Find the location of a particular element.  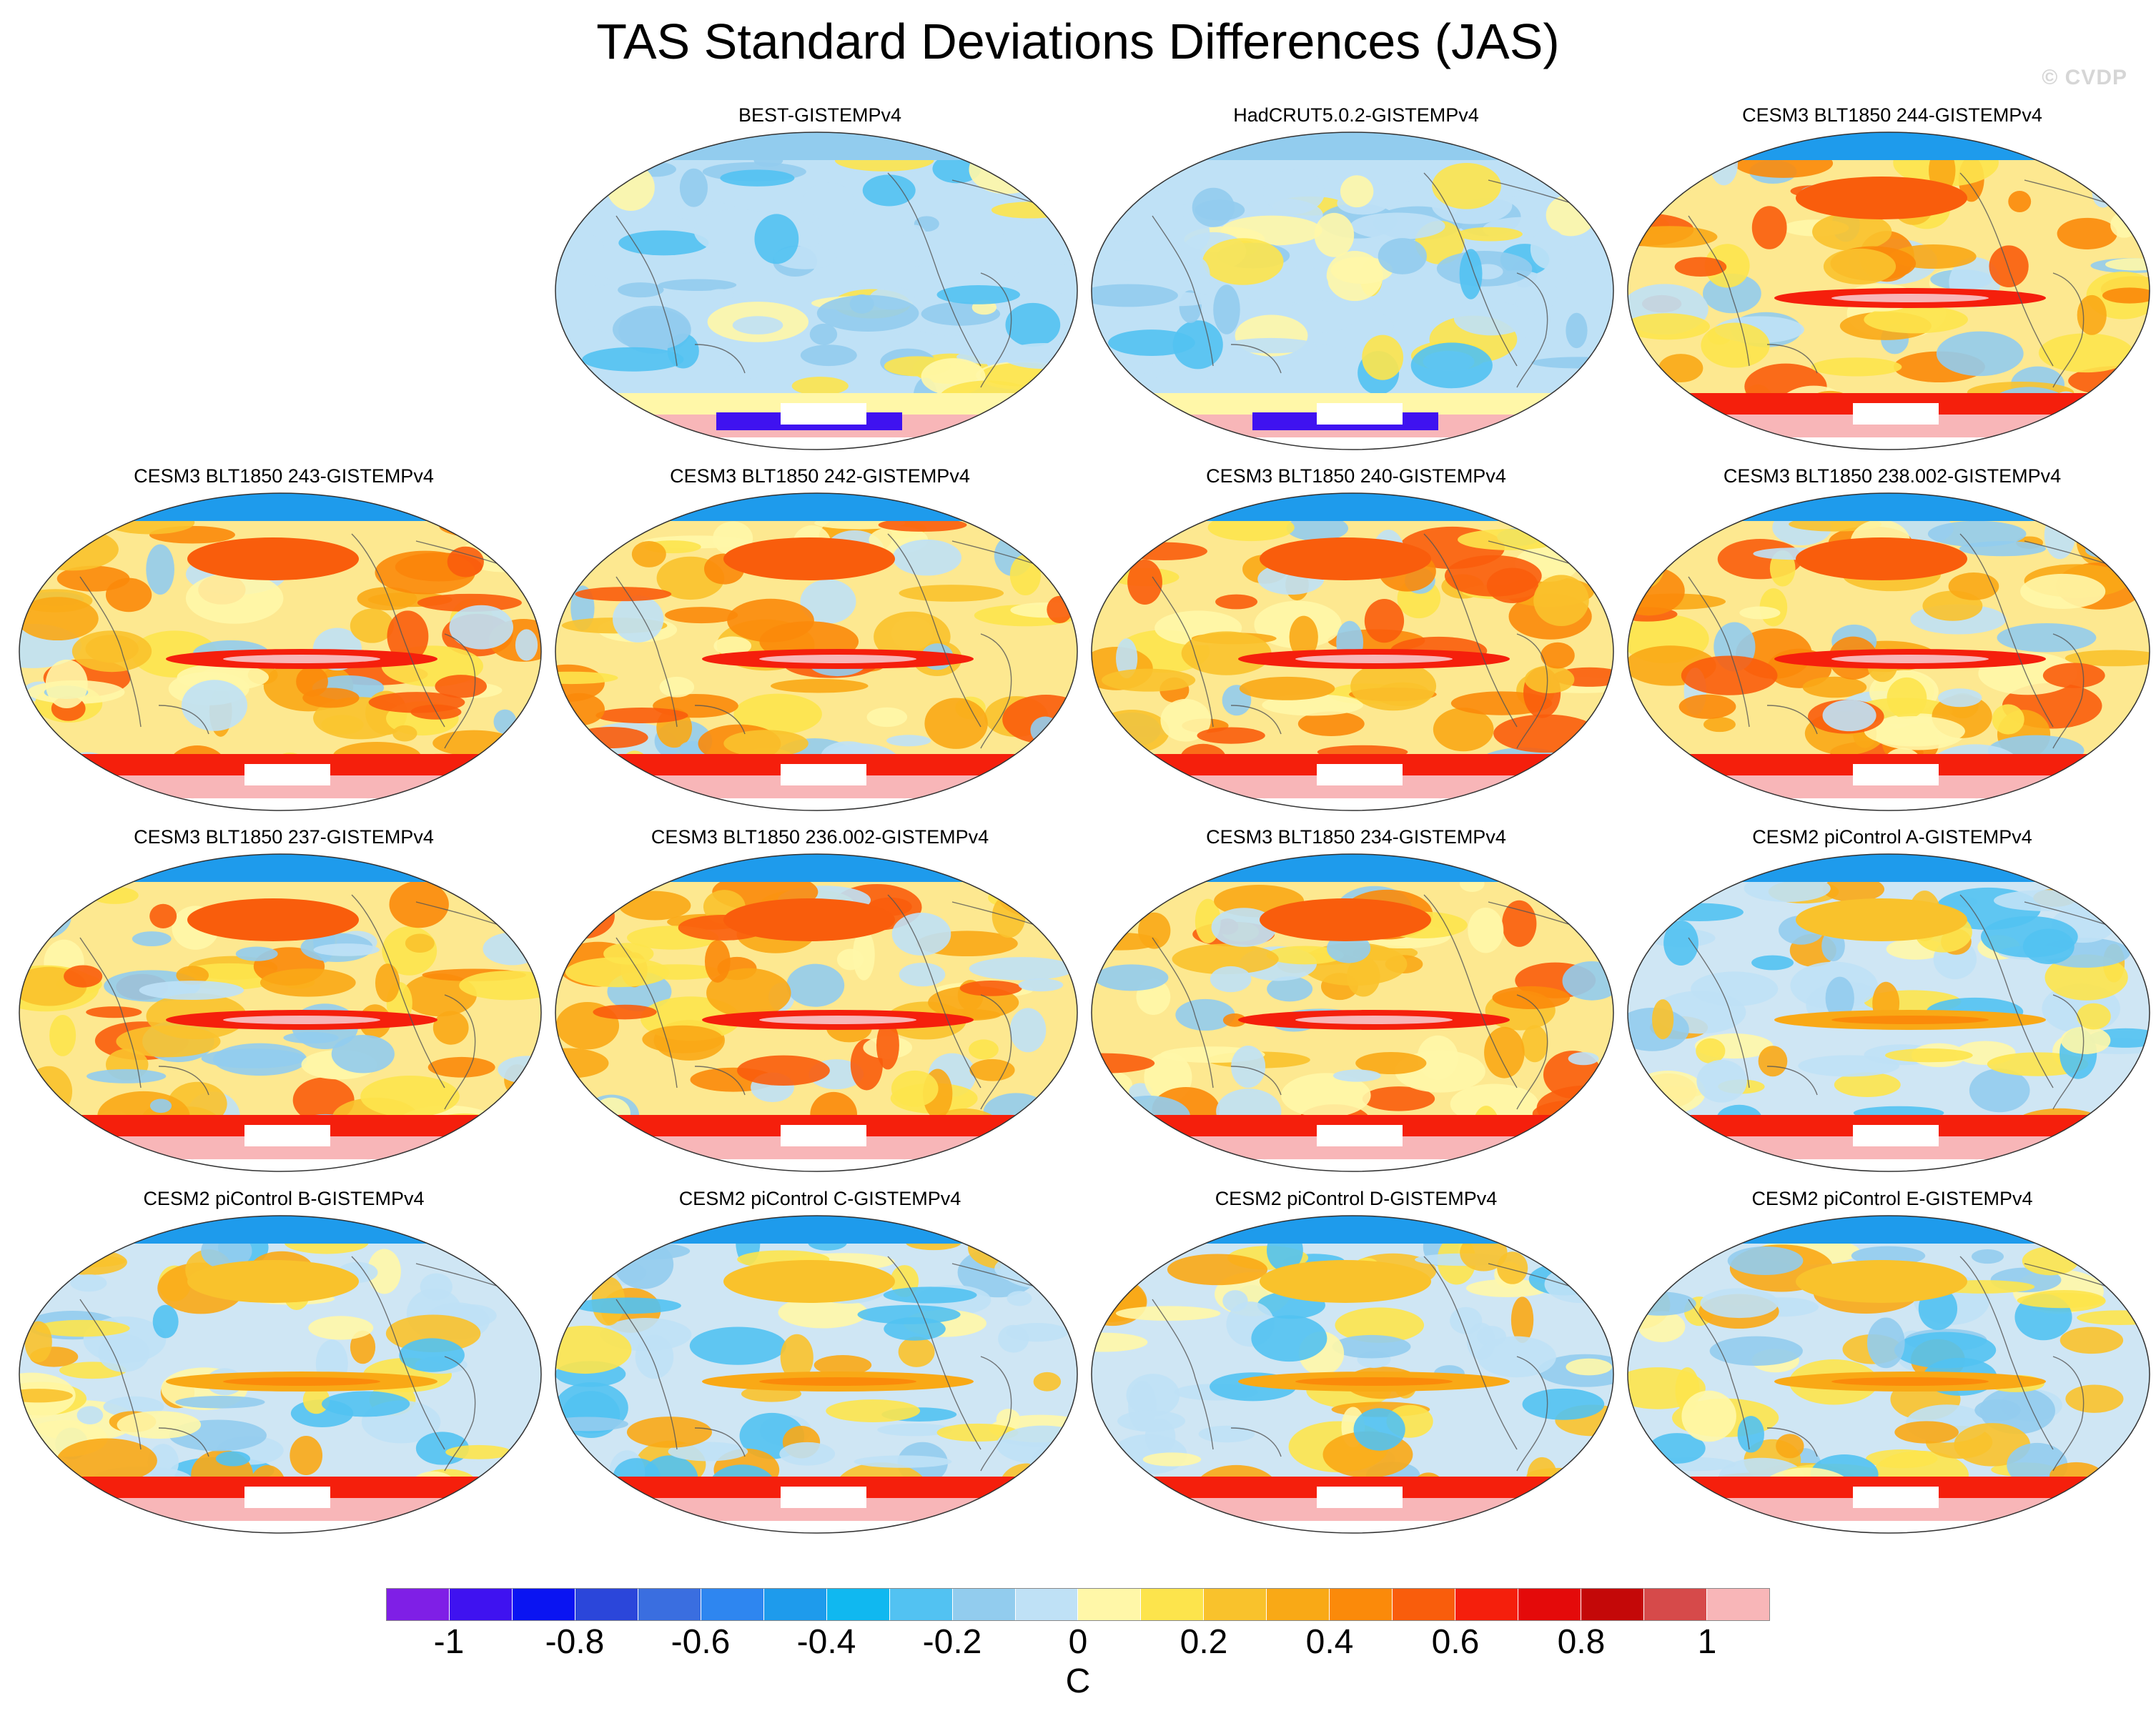

panel-title: BEST-GISTEMPv4 is located at coordinates (820, 115).